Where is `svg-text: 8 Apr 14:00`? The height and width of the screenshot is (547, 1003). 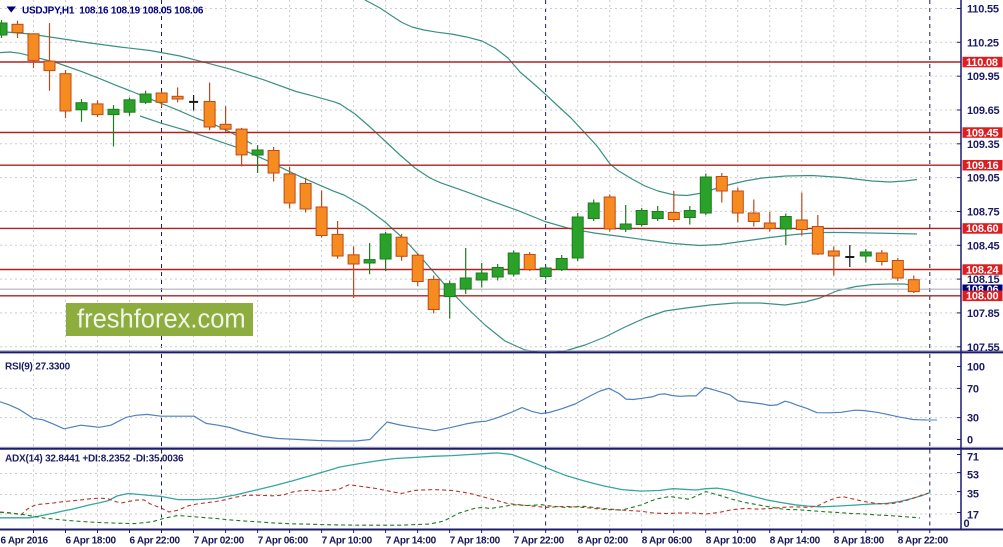
svg-text: 8 Apr 14:00 is located at coordinates (795, 541).